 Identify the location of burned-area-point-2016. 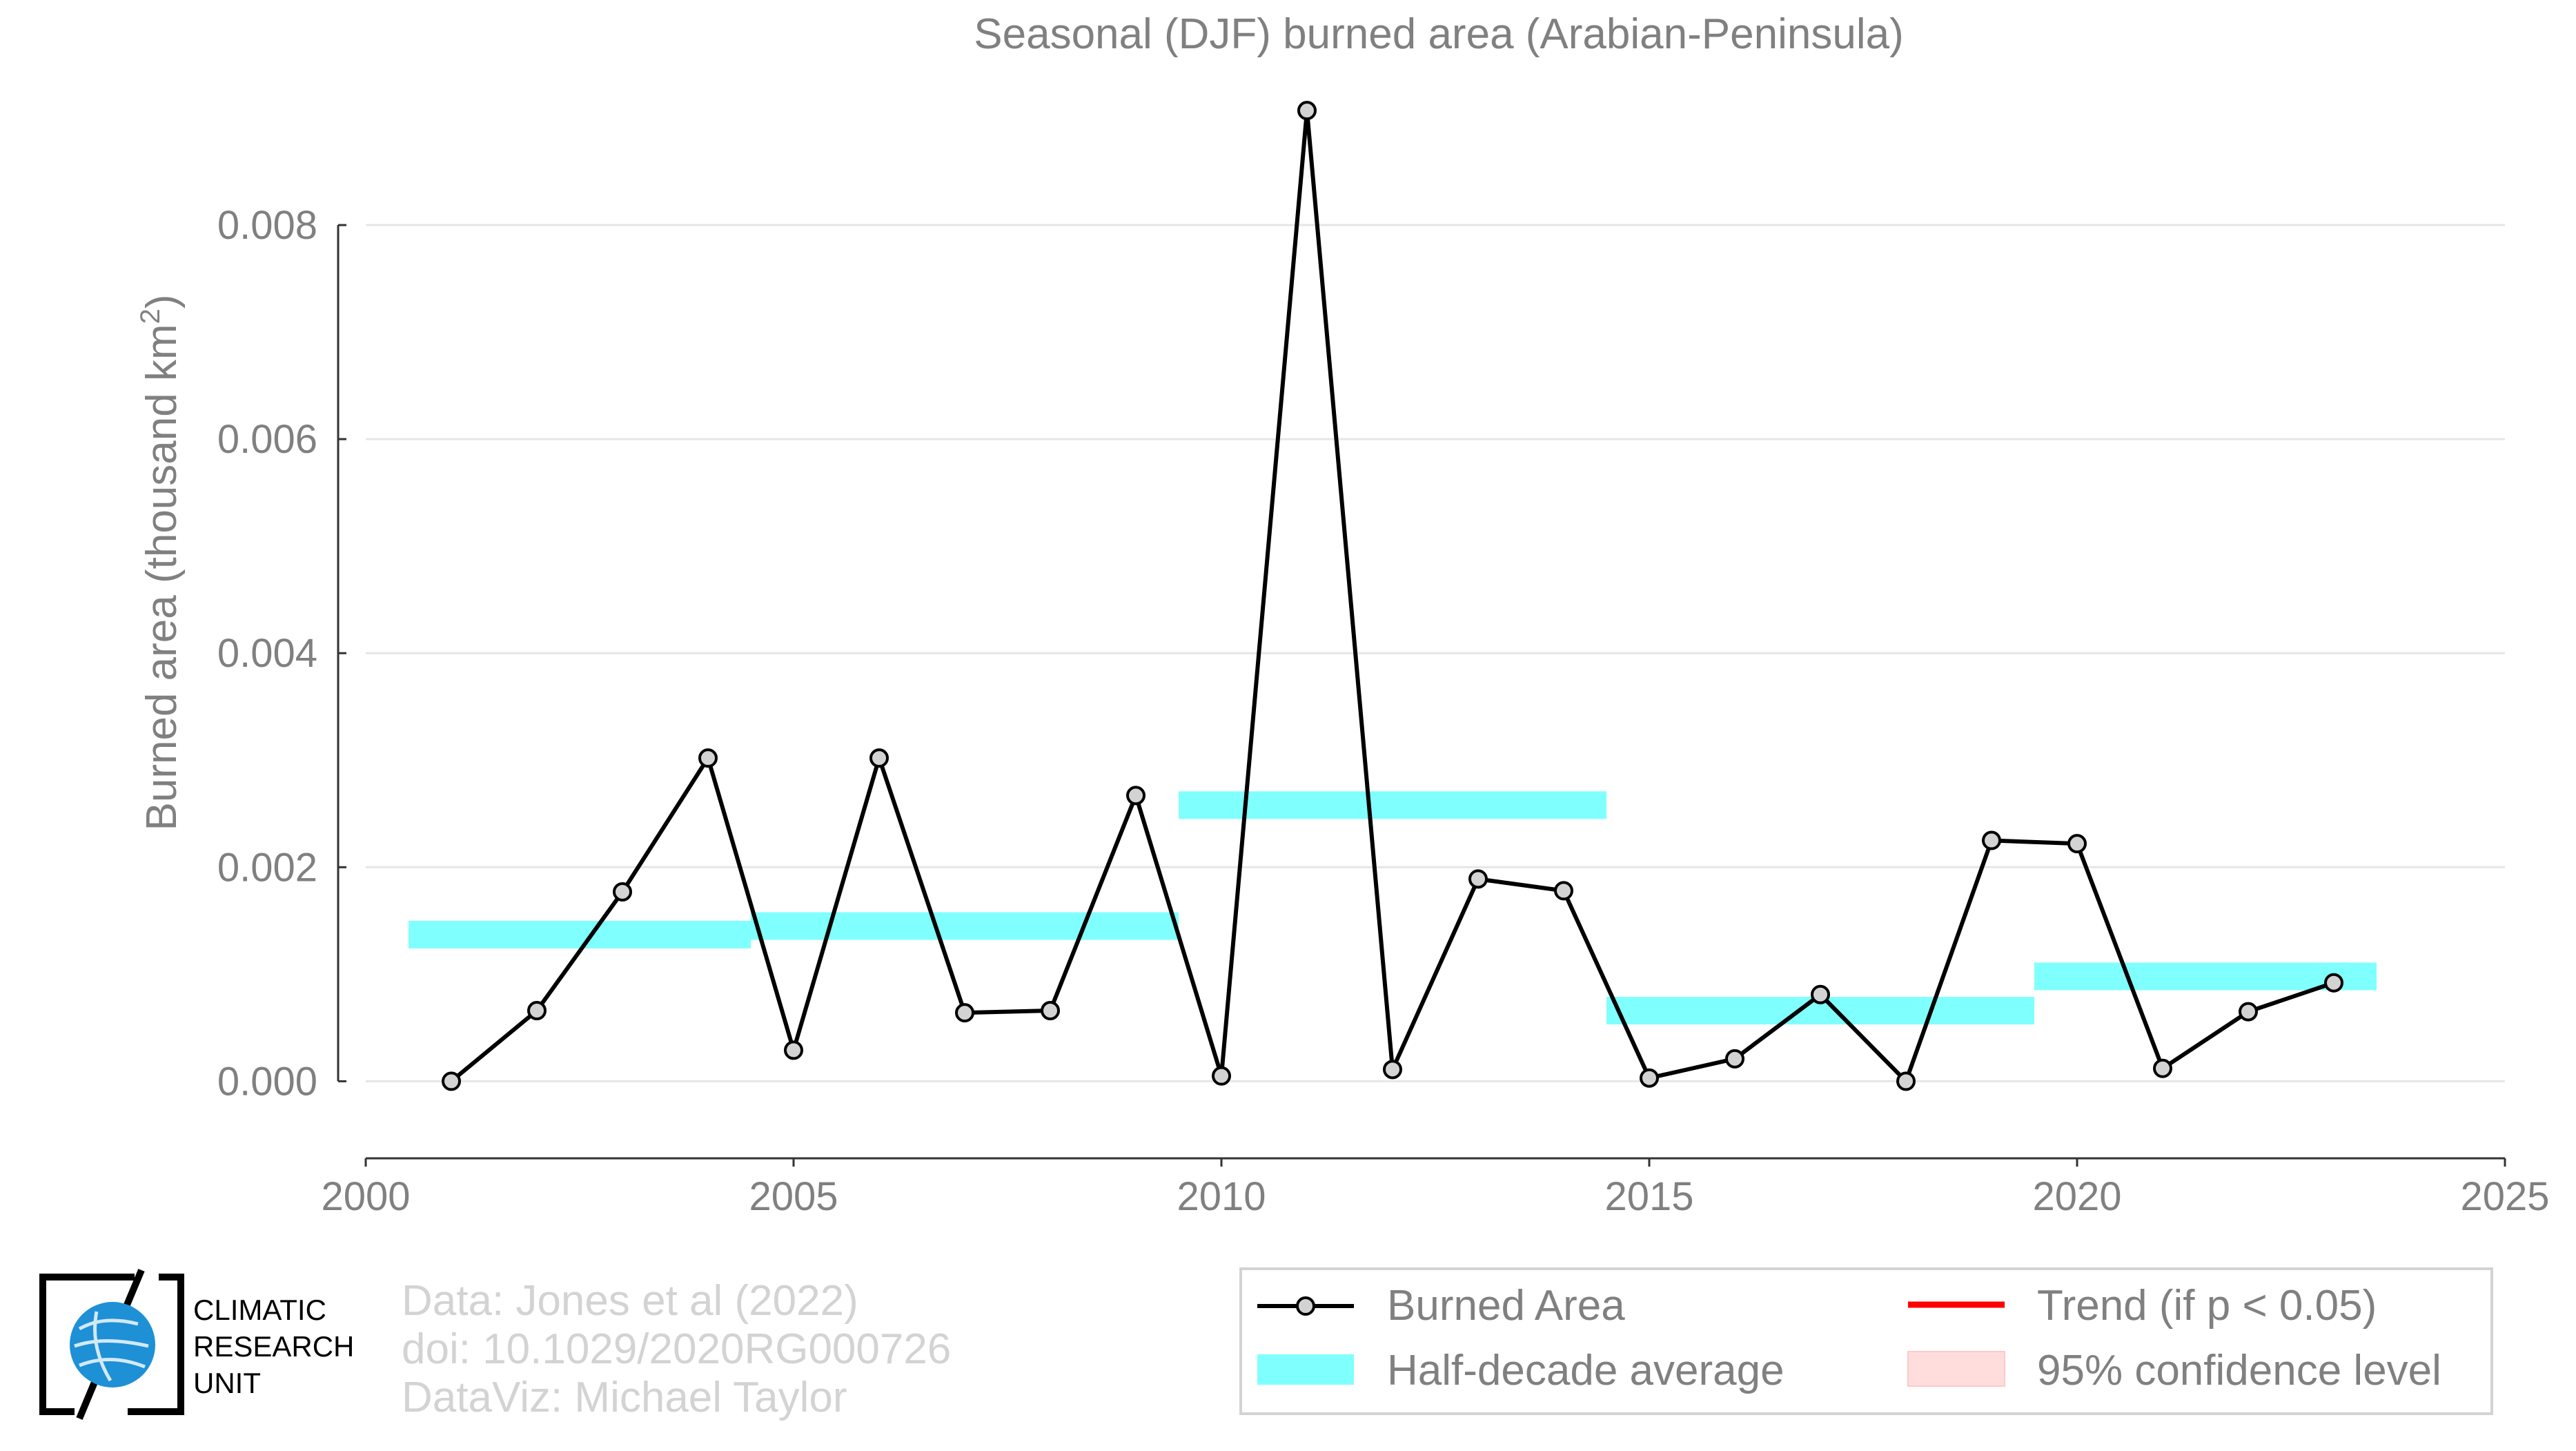
(1734, 1059).